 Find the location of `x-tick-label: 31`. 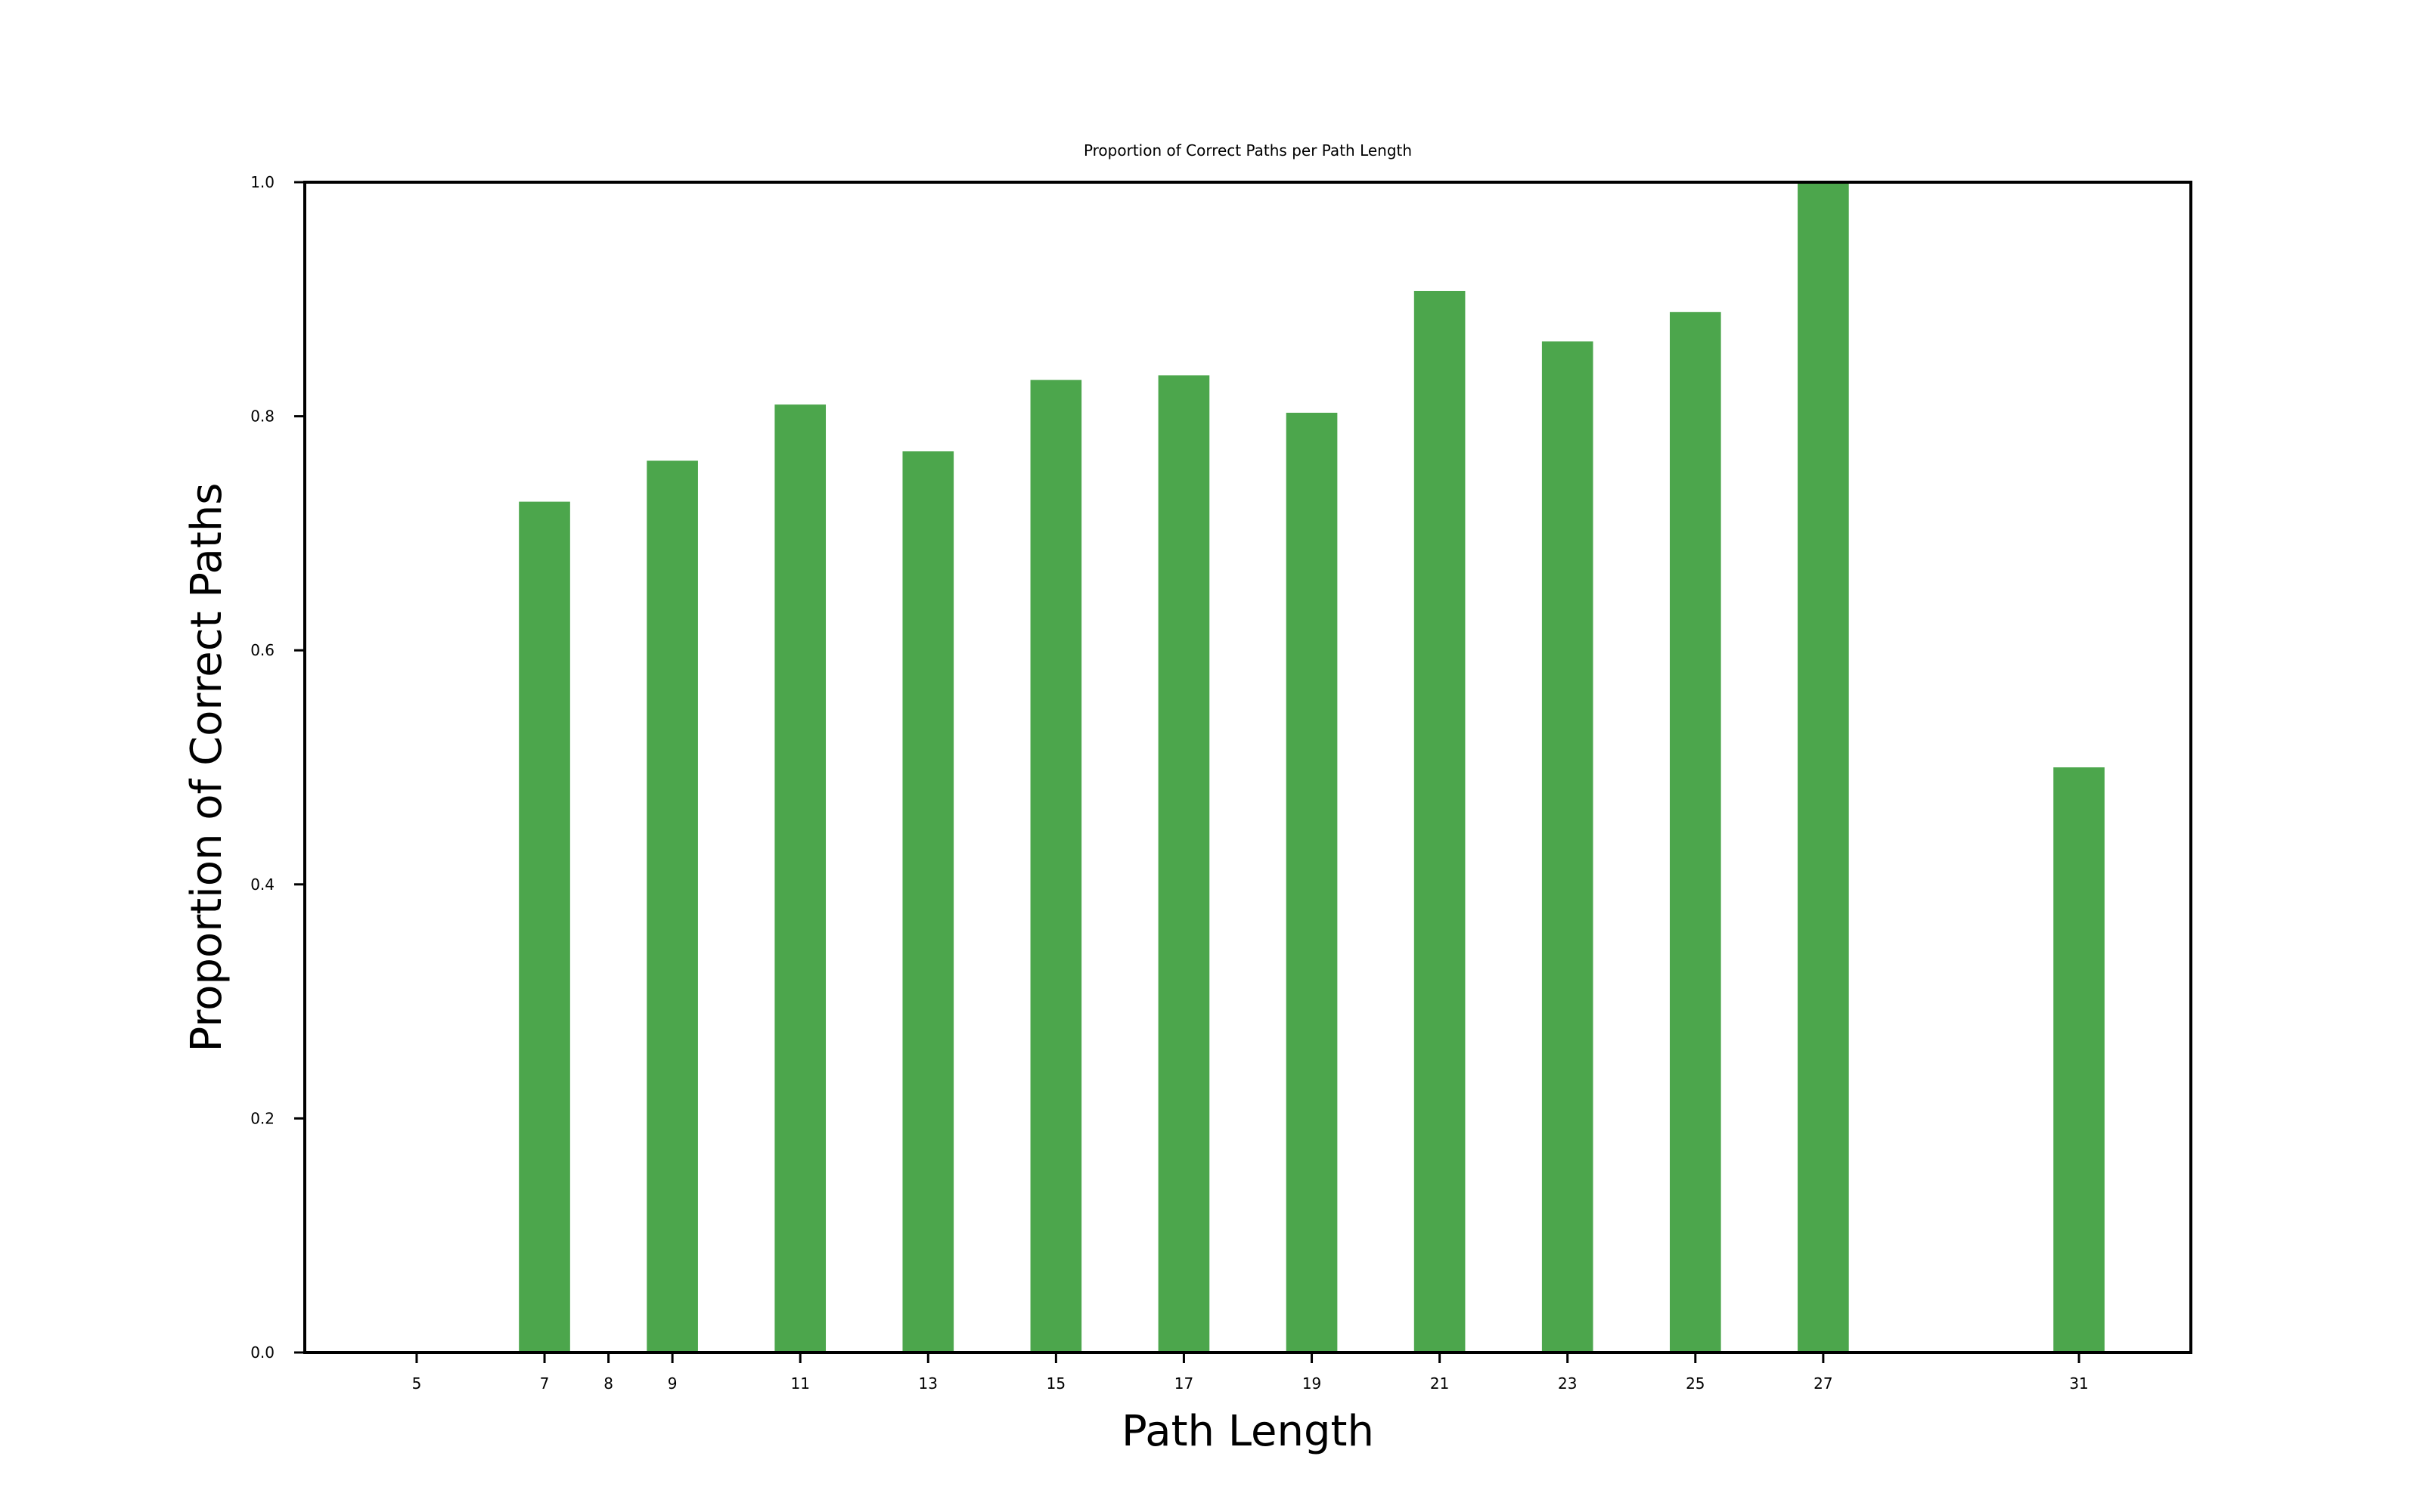

x-tick-label: 31 is located at coordinates (2078, 1383).